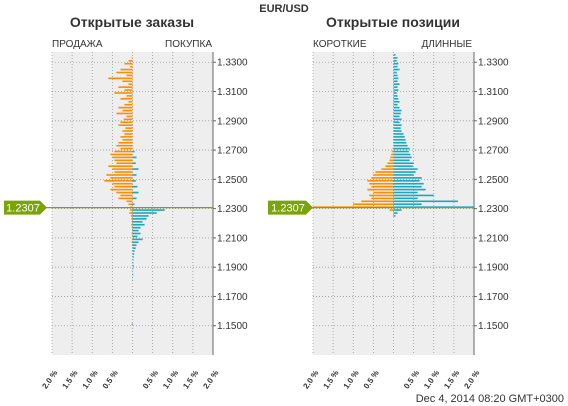  I want to click on orders-ytick-label: 1.1500, so click(232, 326).